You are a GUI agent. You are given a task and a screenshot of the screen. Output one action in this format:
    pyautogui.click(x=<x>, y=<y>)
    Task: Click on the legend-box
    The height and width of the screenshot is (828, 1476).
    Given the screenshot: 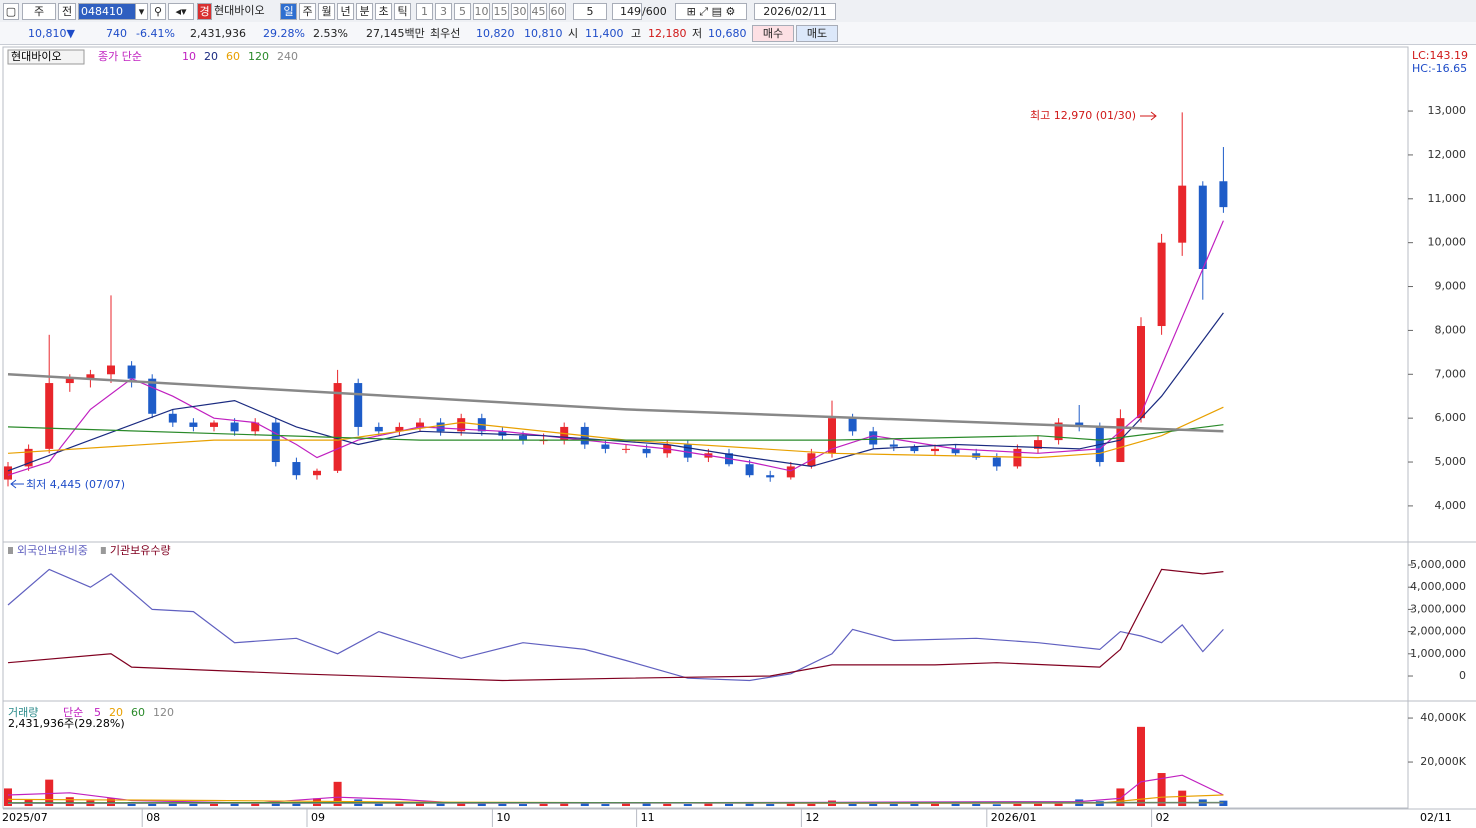 What is the action you would take?
    pyautogui.click(x=46, y=57)
    